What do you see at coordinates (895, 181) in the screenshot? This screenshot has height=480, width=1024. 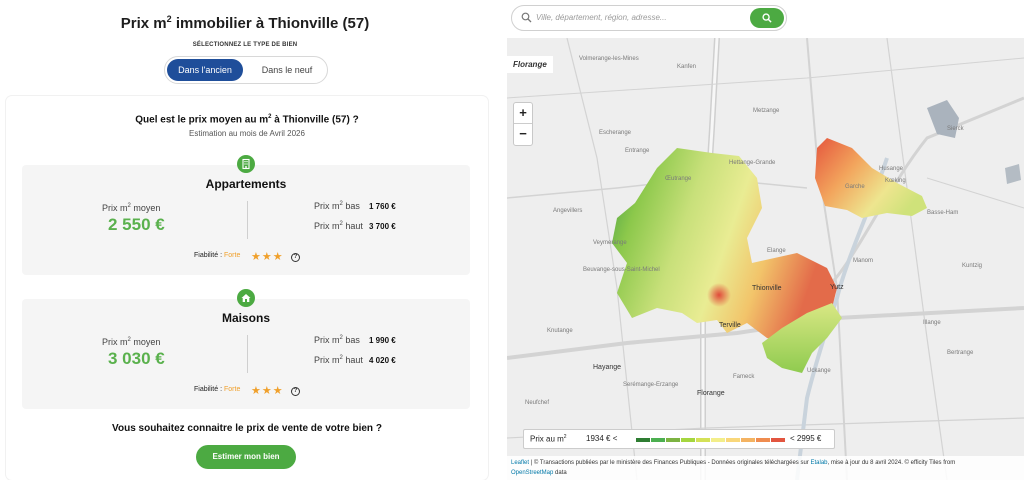 I see `map-label: Kœking` at bounding box center [895, 181].